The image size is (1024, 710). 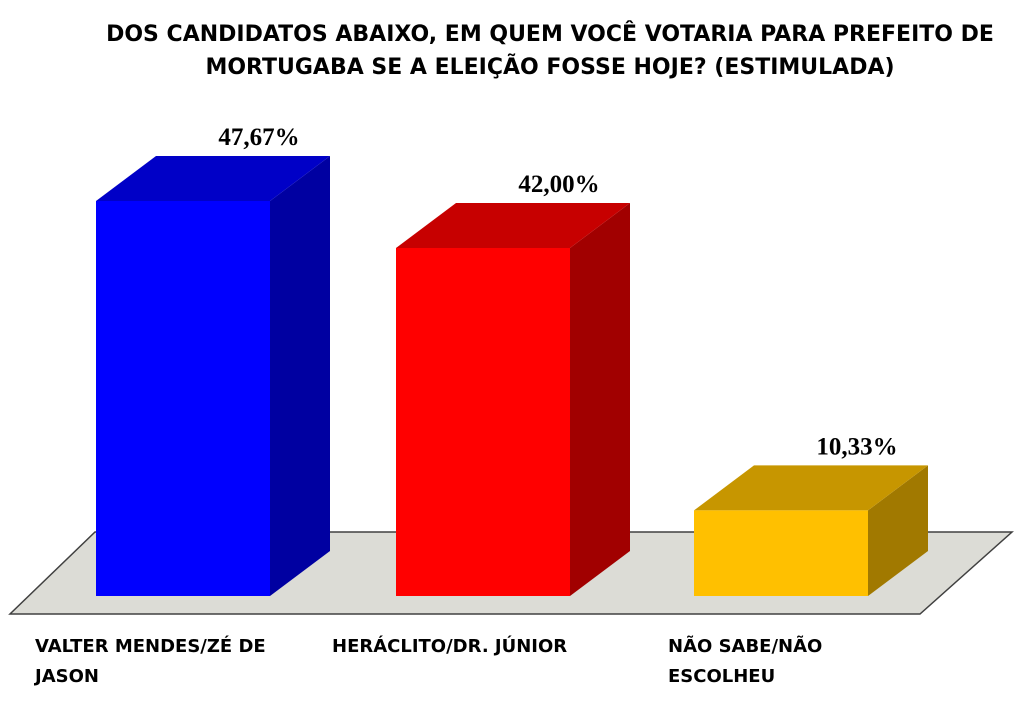 What do you see at coordinates (558, 184) in the screenshot?
I see `value-label: 42,00%` at bounding box center [558, 184].